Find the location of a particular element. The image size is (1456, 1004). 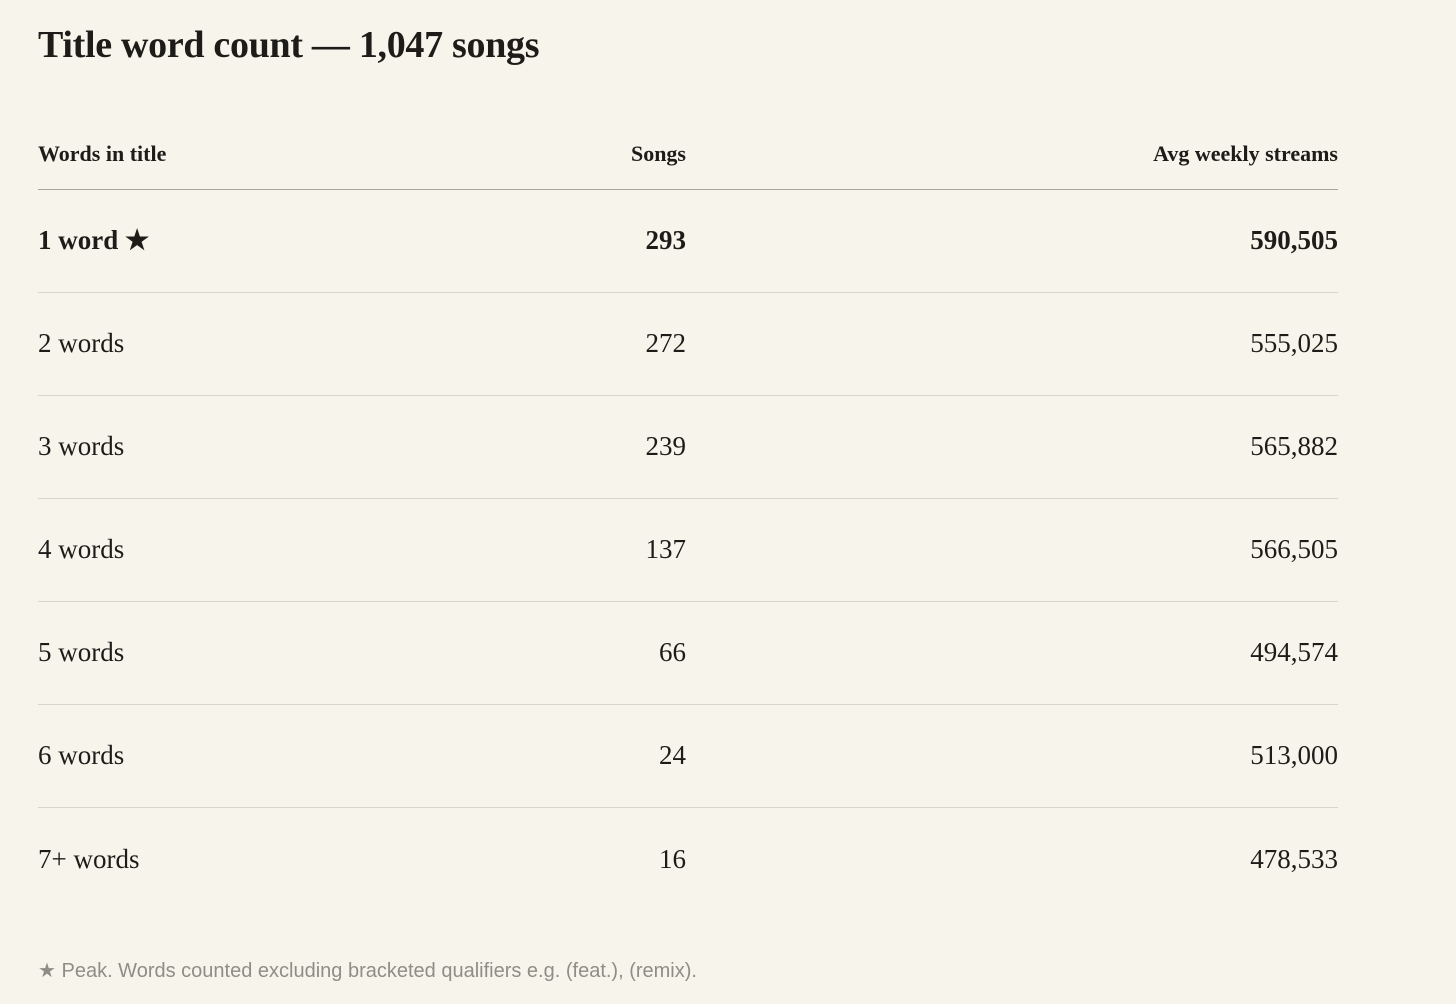

cell-avg-weekly-streams: 494,574 is located at coordinates (1294, 652).